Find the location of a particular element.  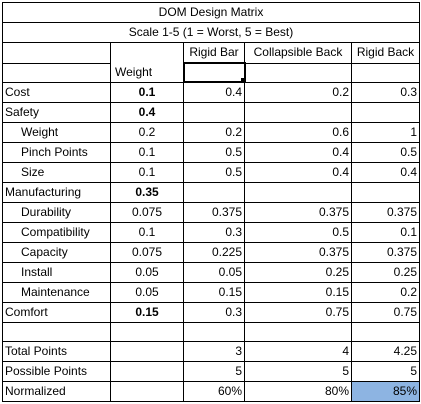

row-label-normalized: Normalized is located at coordinates (56, 391).